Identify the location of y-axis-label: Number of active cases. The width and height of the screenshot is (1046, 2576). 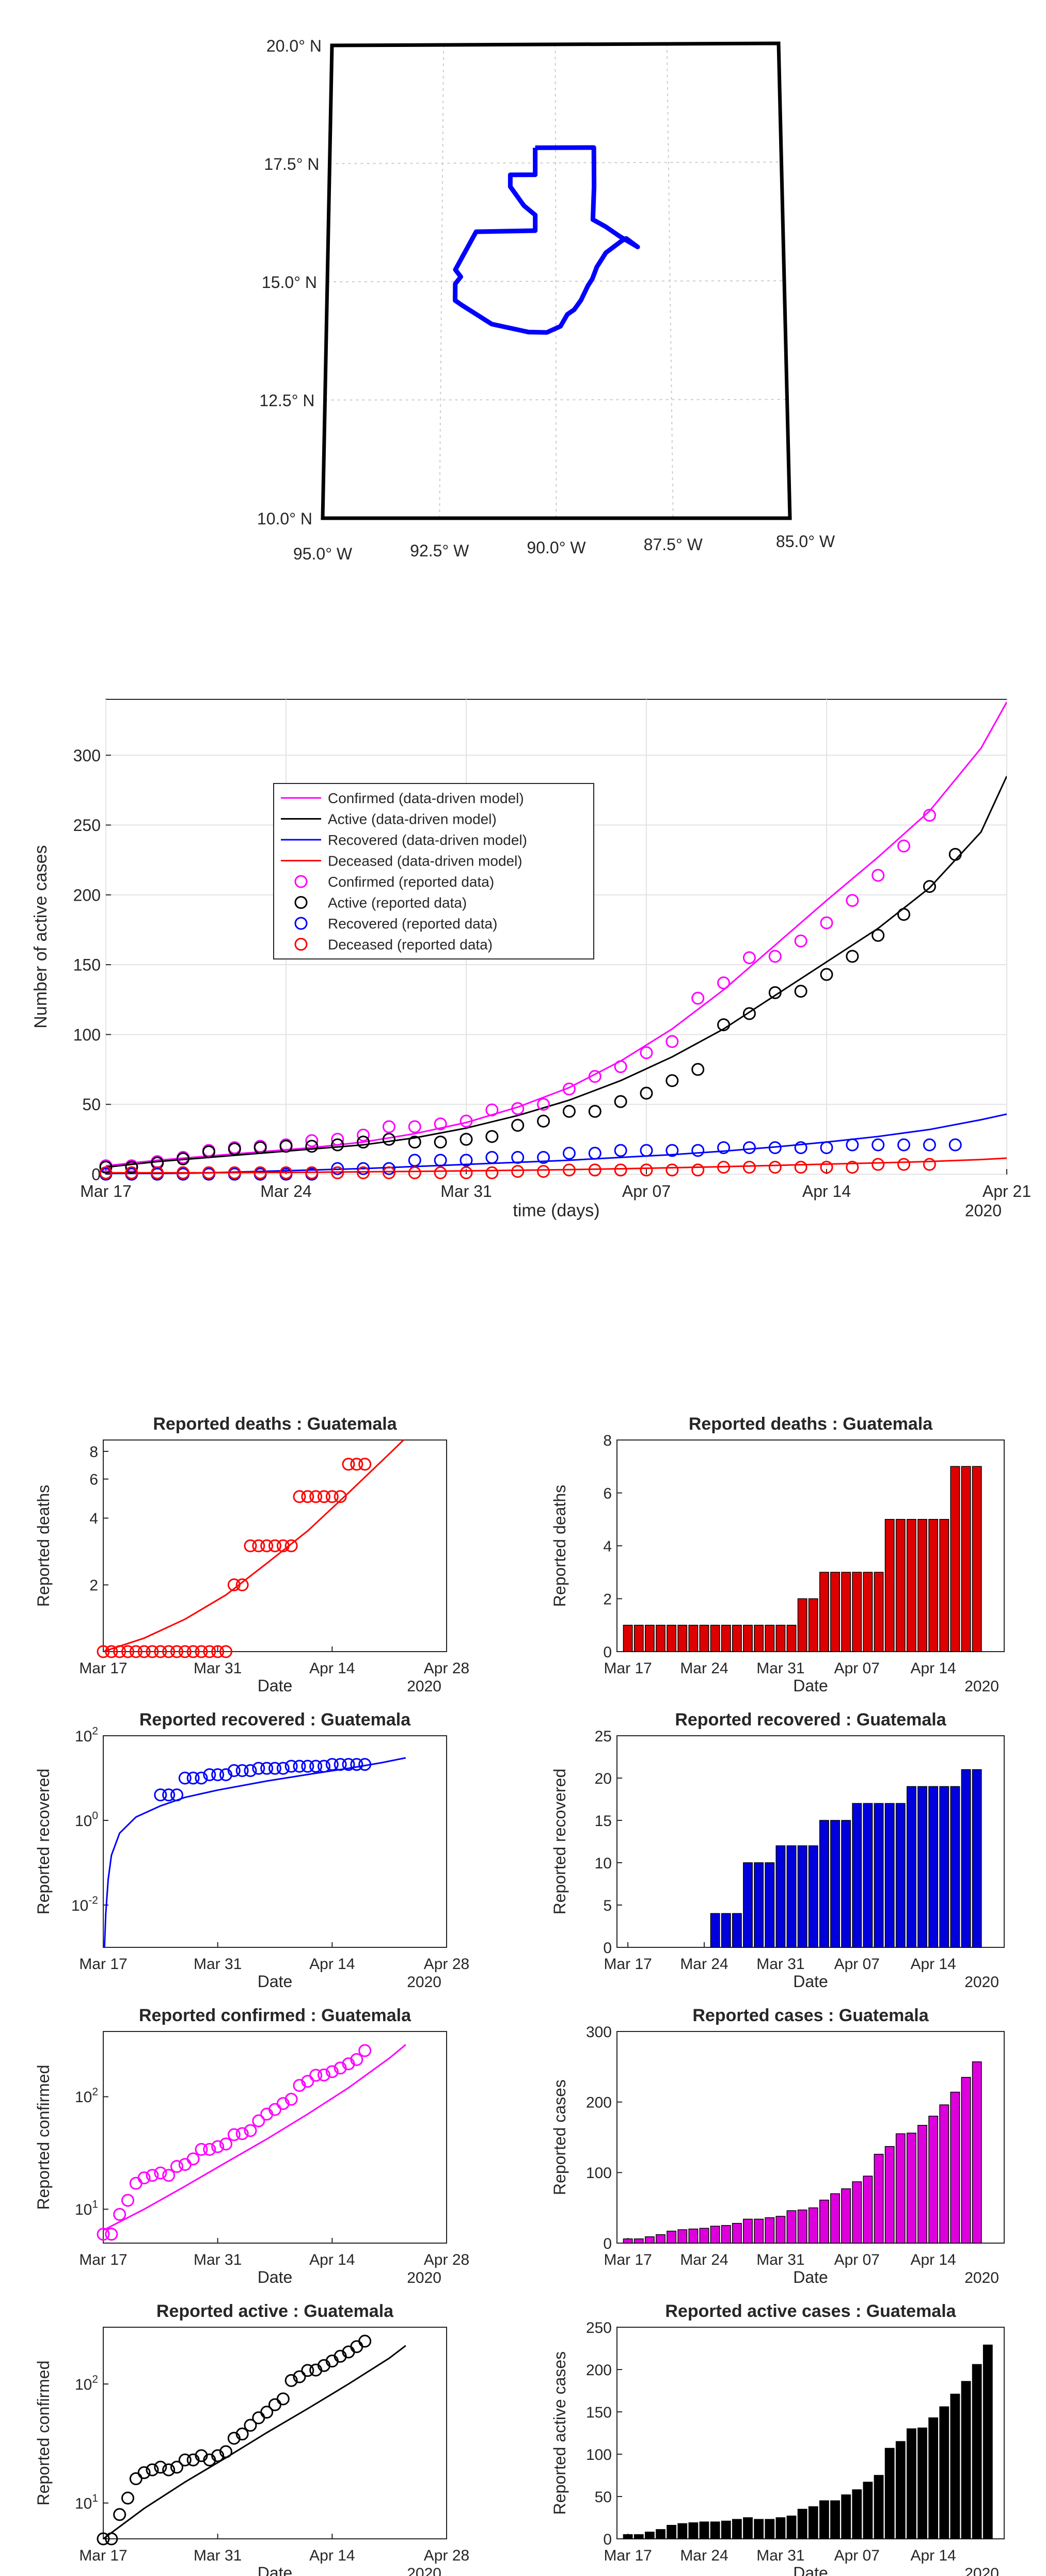
(41, 936).